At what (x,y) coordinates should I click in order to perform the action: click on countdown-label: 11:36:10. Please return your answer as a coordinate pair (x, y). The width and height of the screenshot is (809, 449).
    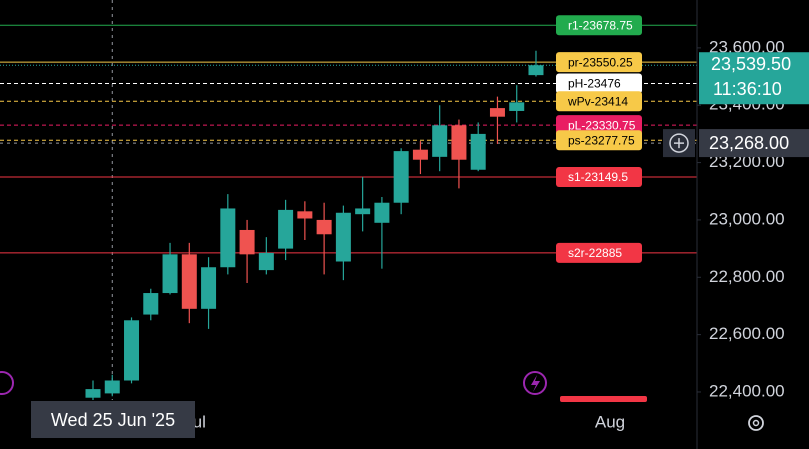
    Looking at the image, I should click on (747, 89).